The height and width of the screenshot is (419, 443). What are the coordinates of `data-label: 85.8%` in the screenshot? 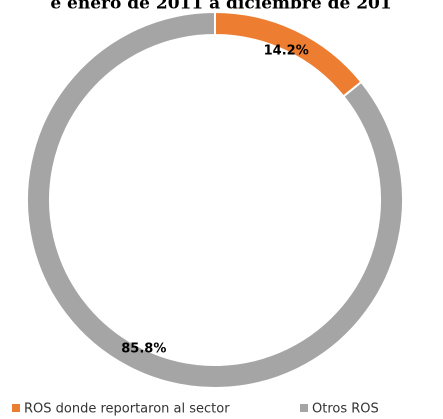 It's located at (143, 348).